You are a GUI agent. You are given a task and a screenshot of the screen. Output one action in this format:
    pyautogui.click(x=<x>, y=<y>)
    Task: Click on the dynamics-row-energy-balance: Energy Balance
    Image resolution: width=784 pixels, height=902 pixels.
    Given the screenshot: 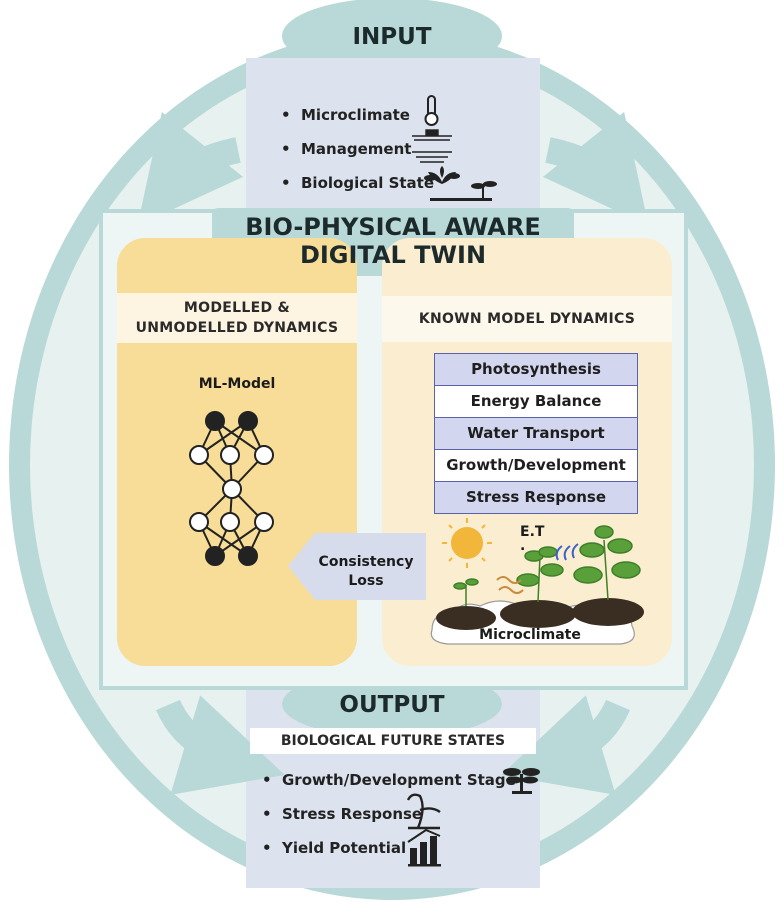 What is the action you would take?
    pyautogui.click(x=536, y=402)
    